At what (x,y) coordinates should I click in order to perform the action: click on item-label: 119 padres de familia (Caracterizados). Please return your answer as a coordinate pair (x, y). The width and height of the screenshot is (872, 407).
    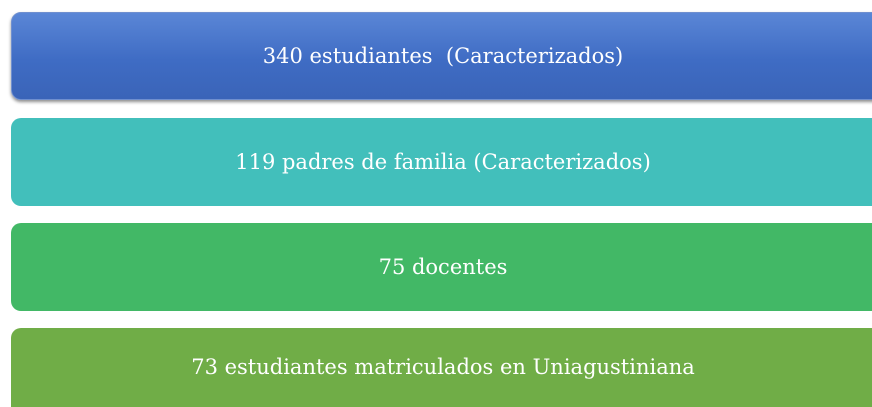
    Looking at the image, I should click on (443, 162).